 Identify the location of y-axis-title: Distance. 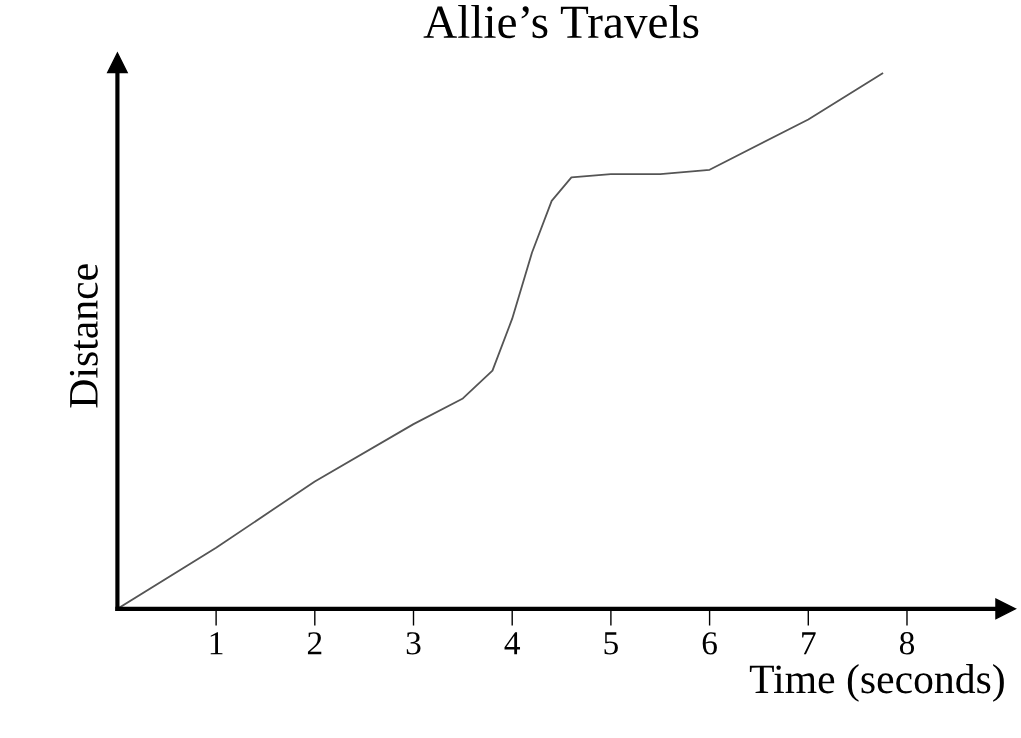
(83, 336).